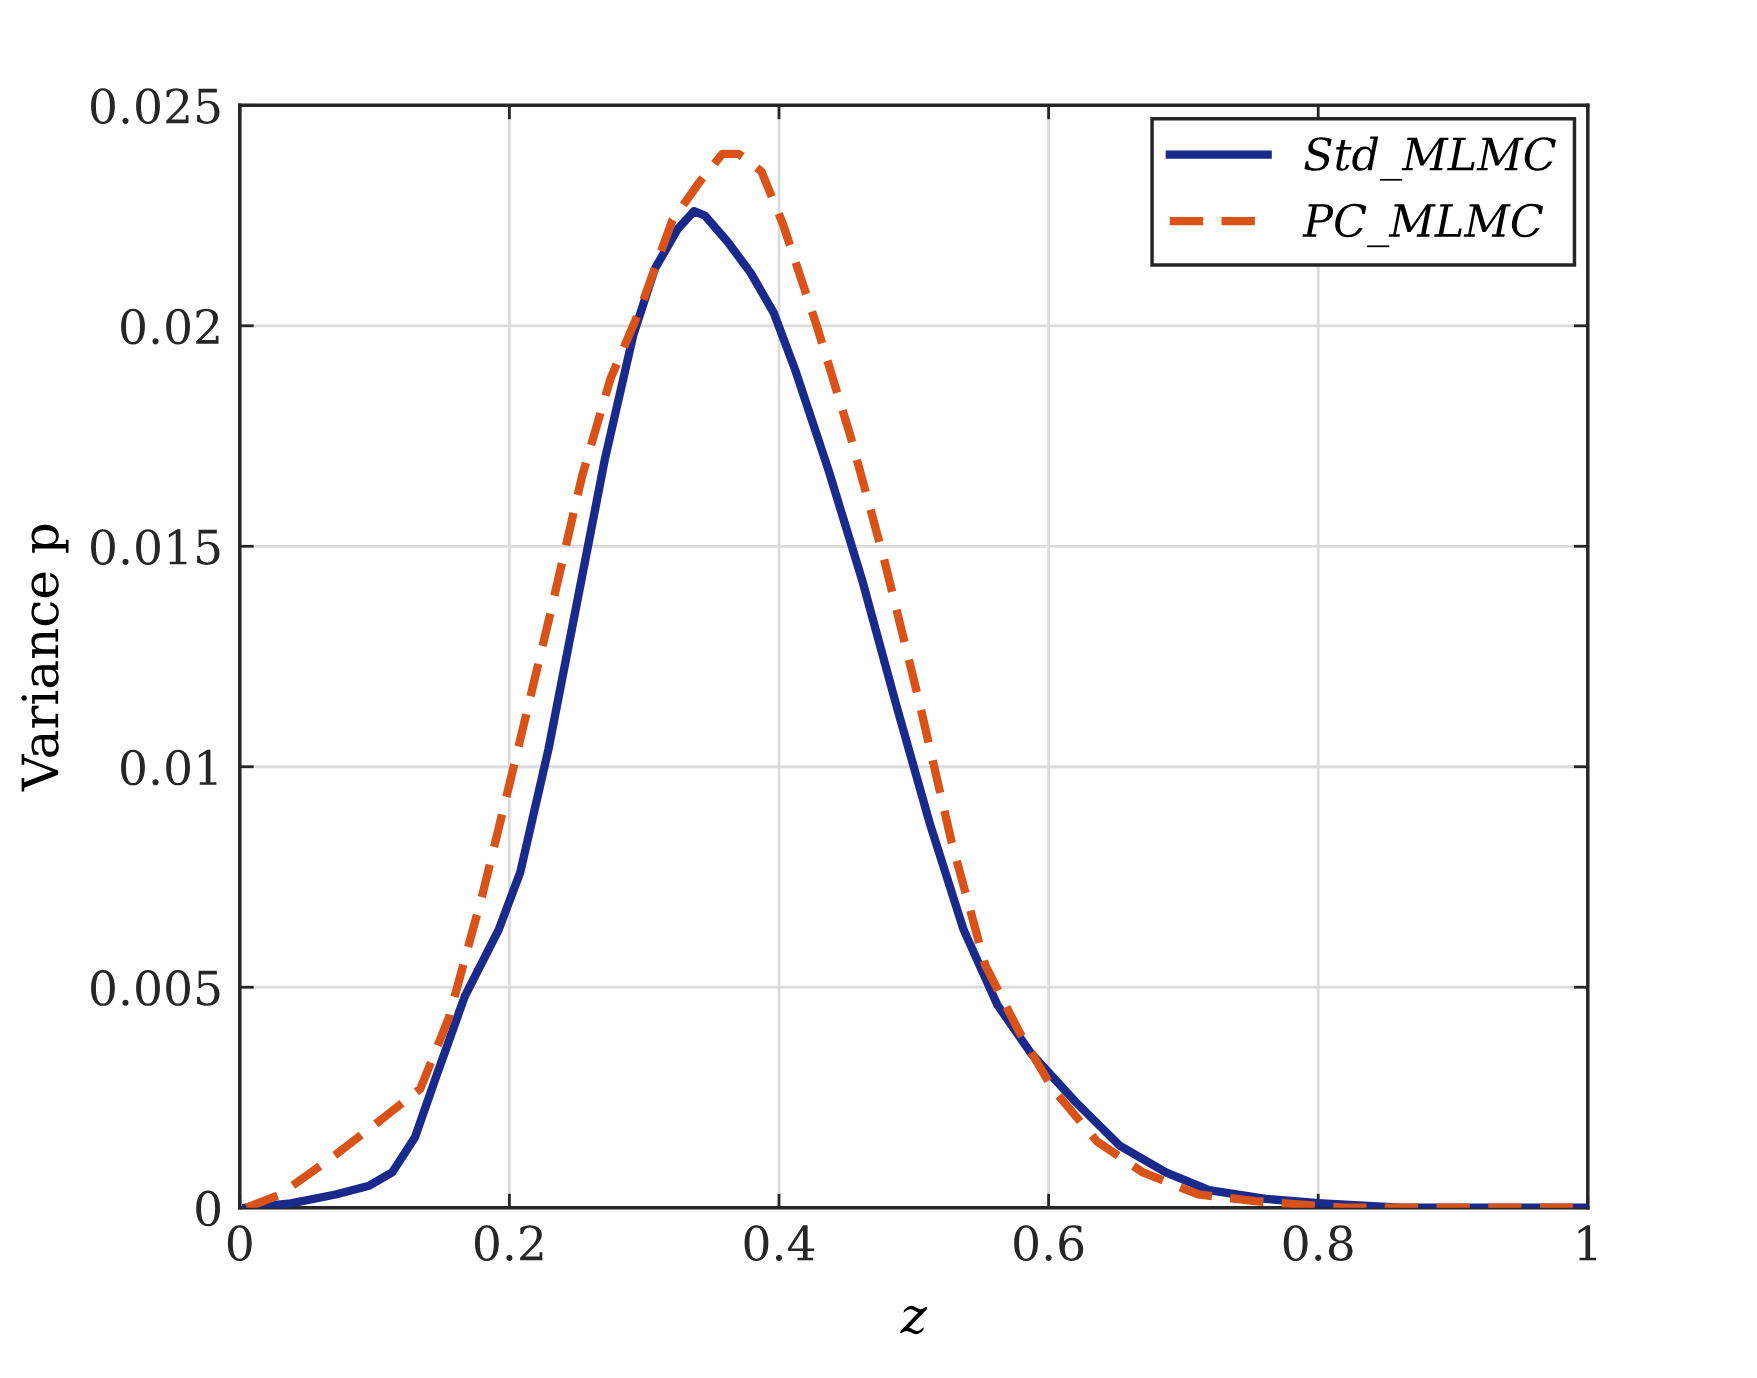 This screenshot has width=1757, height=1378. What do you see at coordinates (169, 767) in the screenshot?
I see `y-tick-label: 0.01` at bounding box center [169, 767].